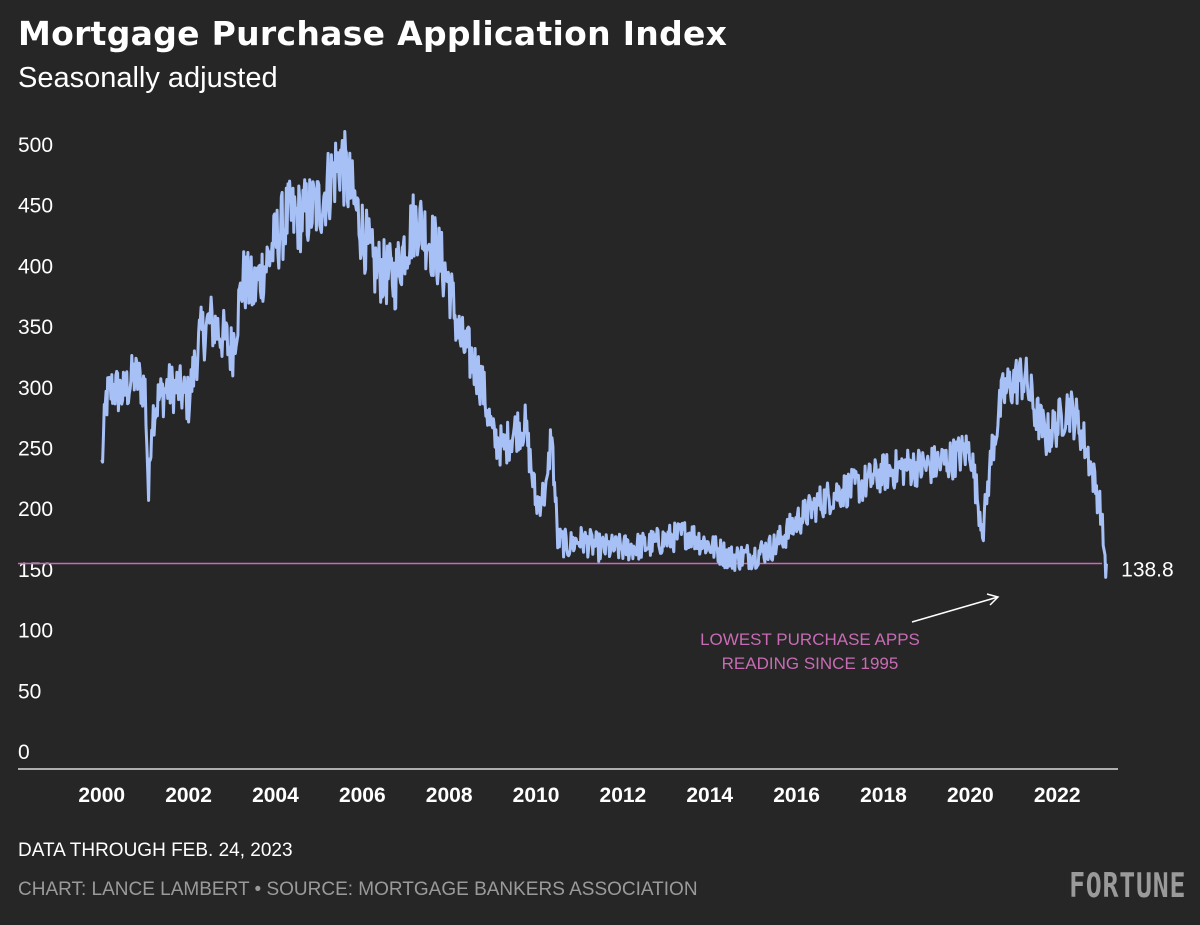 This screenshot has height=925, width=1200. What do you see at coordinates (155, 850) in the screenshot?
I see `data-through-note: DATA THROUGH FEB. 24, 2023` at bounding box center [155, 850].